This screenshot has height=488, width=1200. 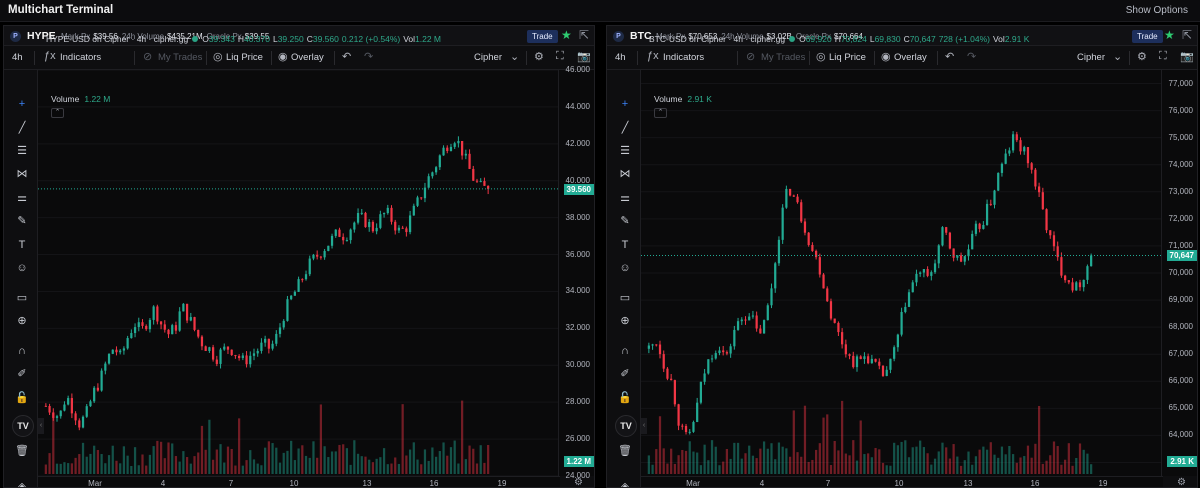 What do you see at coordinates (206, 58) in the screenshot?
I see `toolbar-divider` at bounding box center [206, 58].